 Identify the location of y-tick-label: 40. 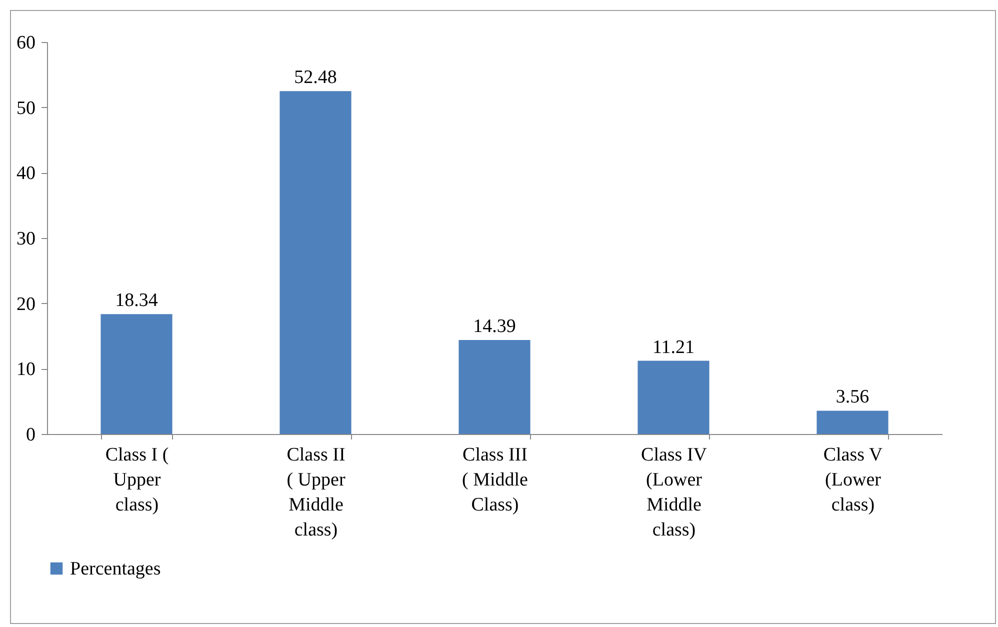
(26, 173).